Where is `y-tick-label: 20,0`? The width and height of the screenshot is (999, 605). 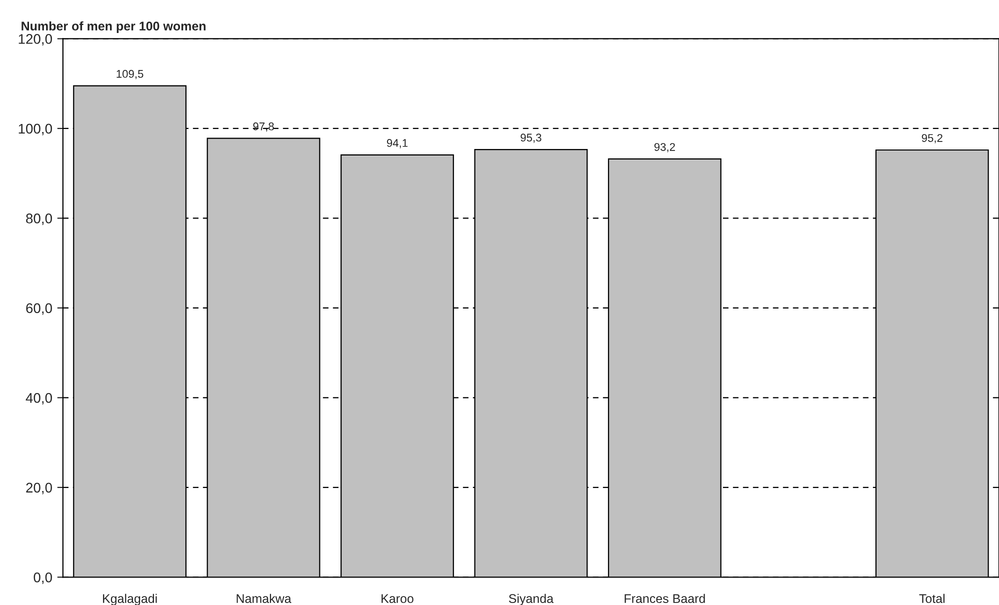 y-tick-label: 20,0 is located at coordinates (39, 488).